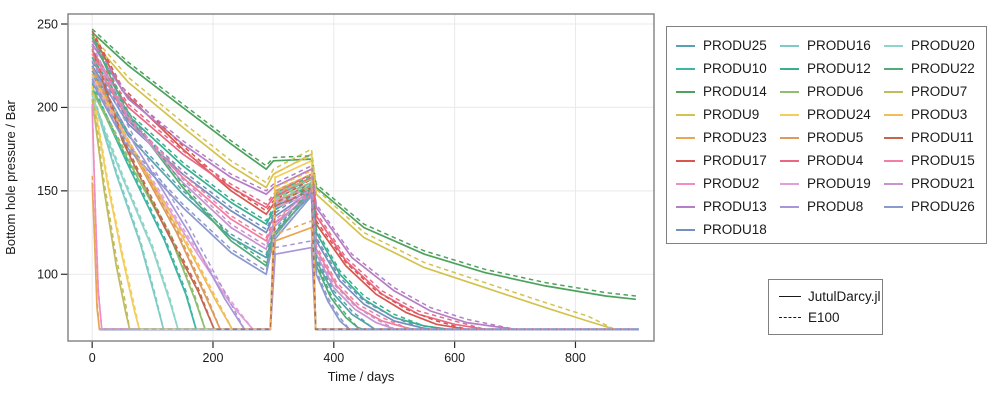  What do you see at coordinates (893, 137) in the screenshot?
I see `legend-swatch-PRODU11` at bounding box center [893, 137].